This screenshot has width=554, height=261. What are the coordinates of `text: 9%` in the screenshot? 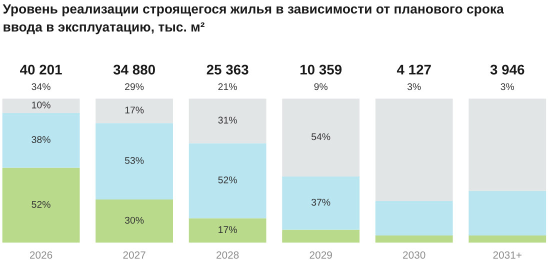 It's located at (321, 86).